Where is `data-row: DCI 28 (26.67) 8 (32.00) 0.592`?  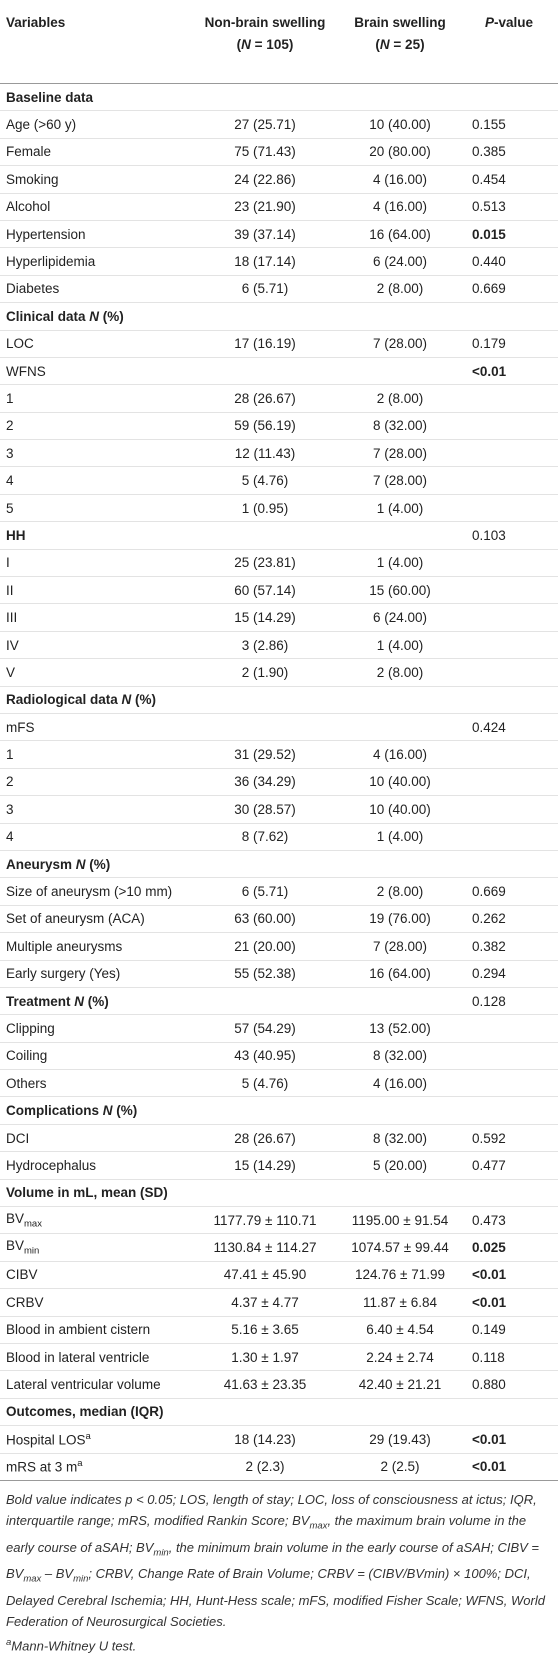 data-row: DCI 28 (26.67) 8 (32.00) 0.592 is located at coordinates (279, 1138).